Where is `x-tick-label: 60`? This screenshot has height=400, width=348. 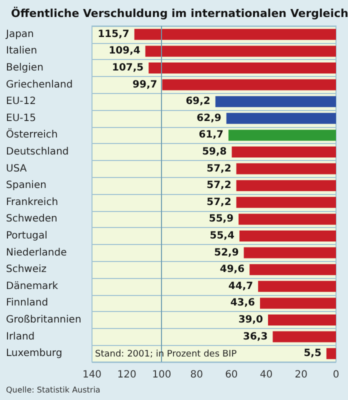
x-tick-label: 60 is located at coordinates (231, 375).